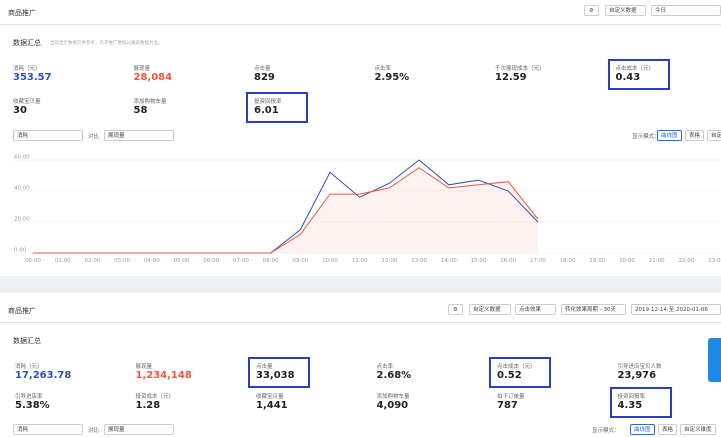 This screenshot has width=721, height=437. I want to click on metric-value: 1,234,148, so click(163, 375).